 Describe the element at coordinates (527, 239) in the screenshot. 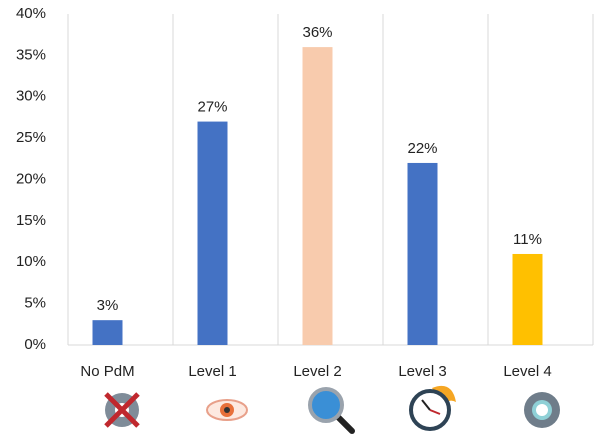

I see `data-label: 11%` at that location.